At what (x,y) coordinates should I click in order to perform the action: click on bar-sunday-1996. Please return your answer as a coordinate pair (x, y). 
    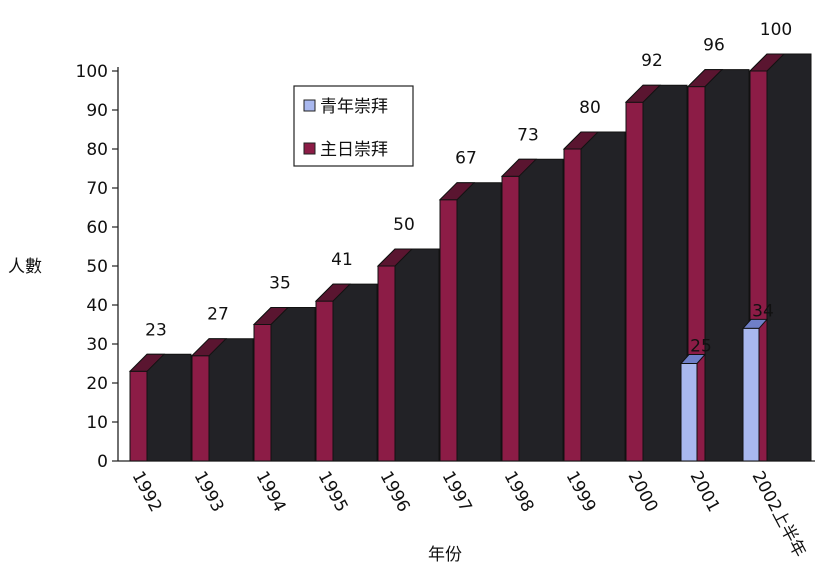
    Looking at the image, I should click on (408, 355).